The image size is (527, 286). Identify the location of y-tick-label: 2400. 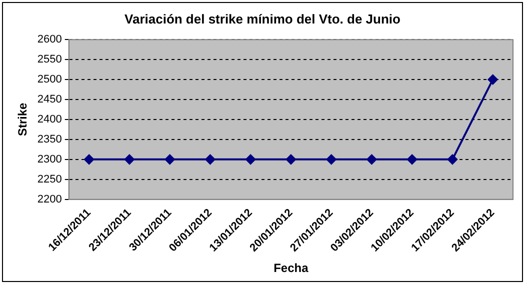
(49, 120).